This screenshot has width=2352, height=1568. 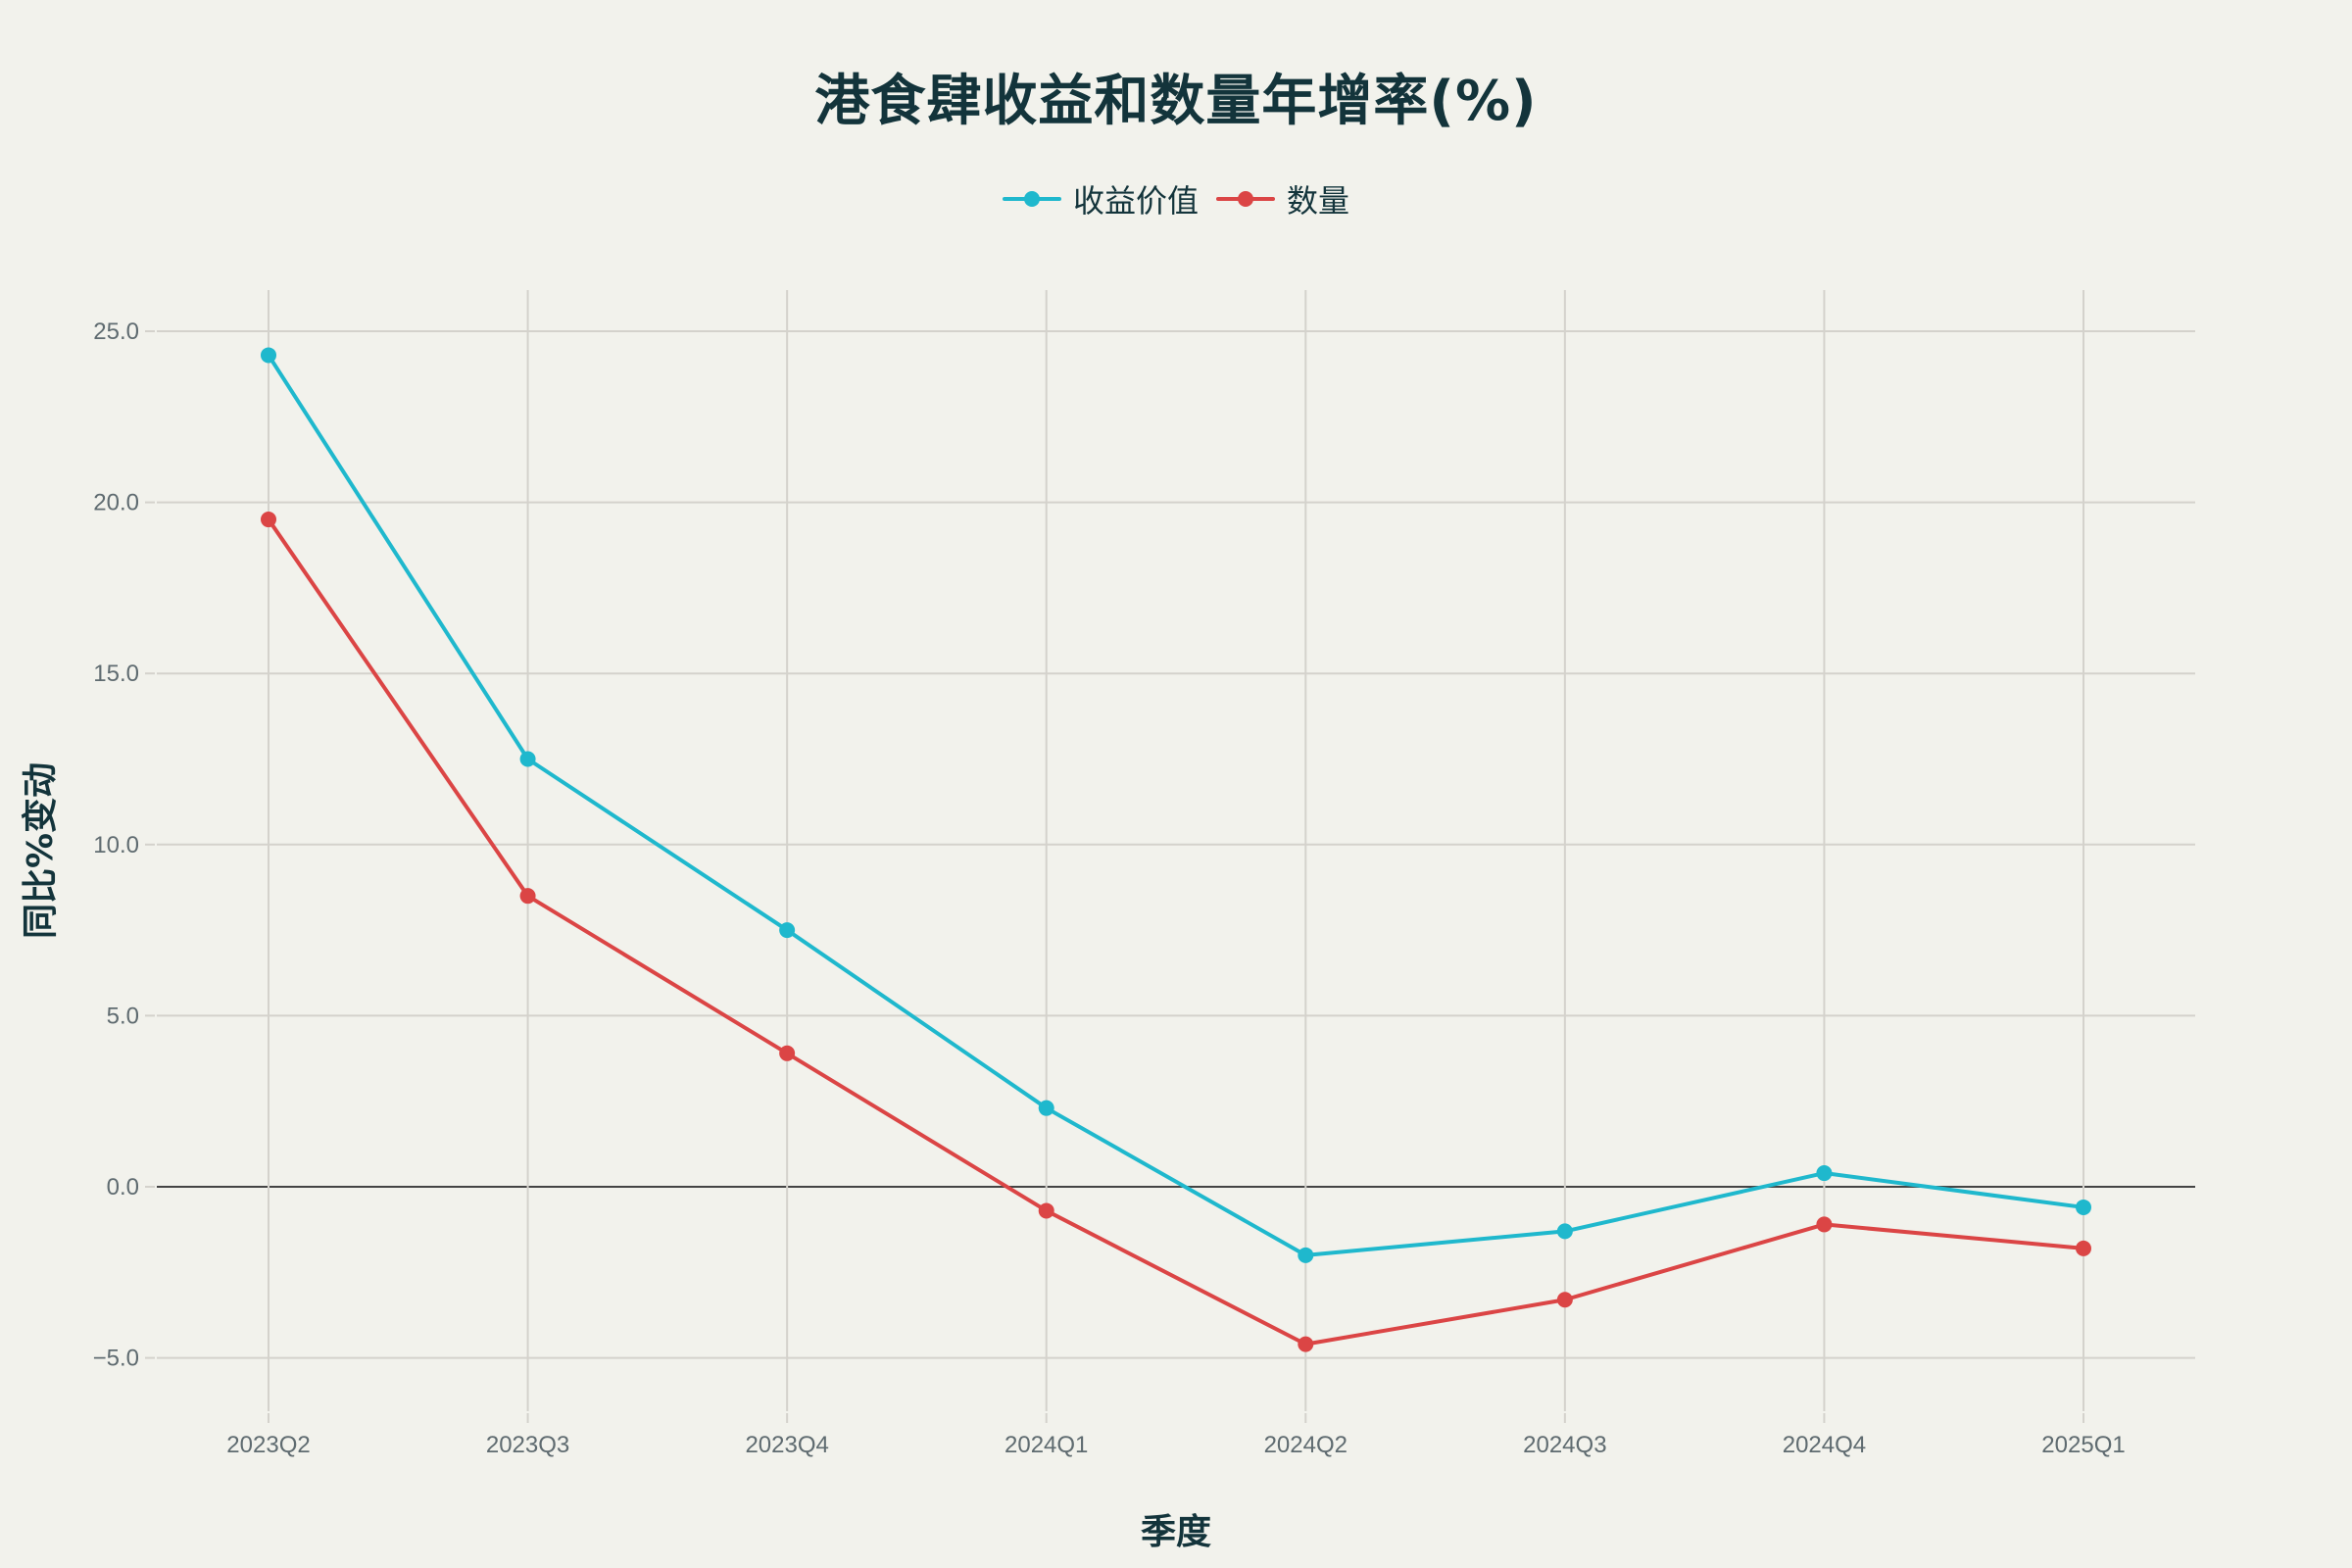 I want to click on x-tick-label: 2023Q2, so click(x=268, y=1445).